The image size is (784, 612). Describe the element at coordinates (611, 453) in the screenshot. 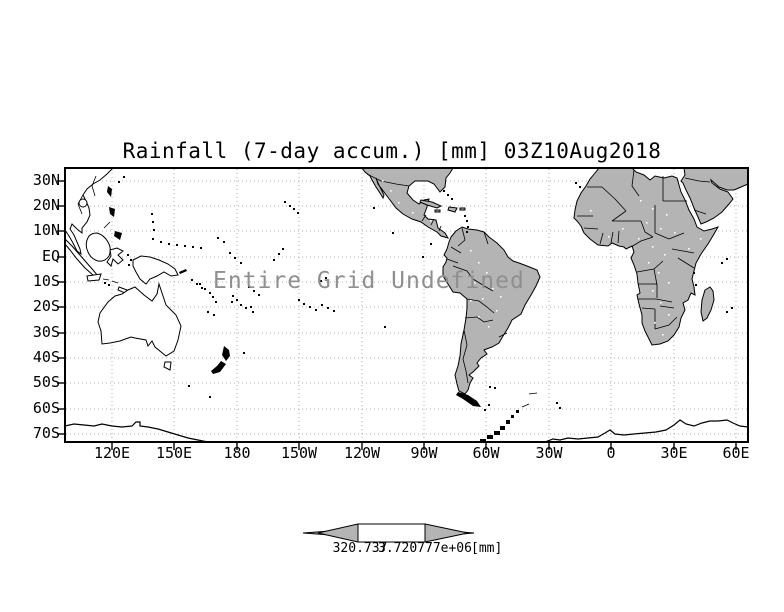

I see `x-axis-label: 0` at that location.